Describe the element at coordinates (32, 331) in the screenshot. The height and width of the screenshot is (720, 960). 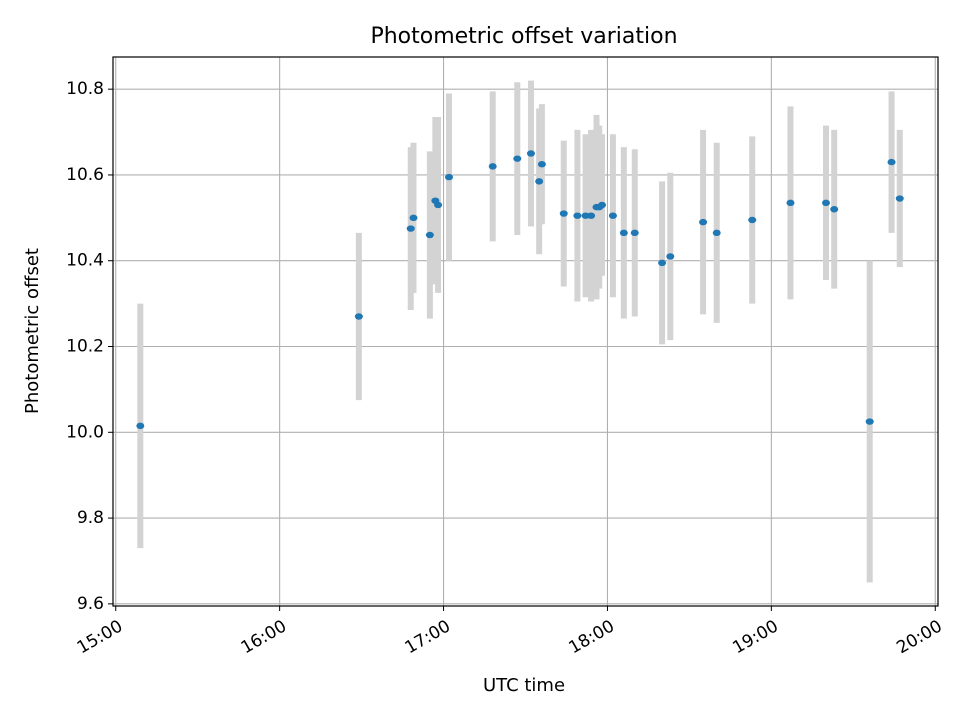
I see `y-axis-label: Photometric offset` at that location.